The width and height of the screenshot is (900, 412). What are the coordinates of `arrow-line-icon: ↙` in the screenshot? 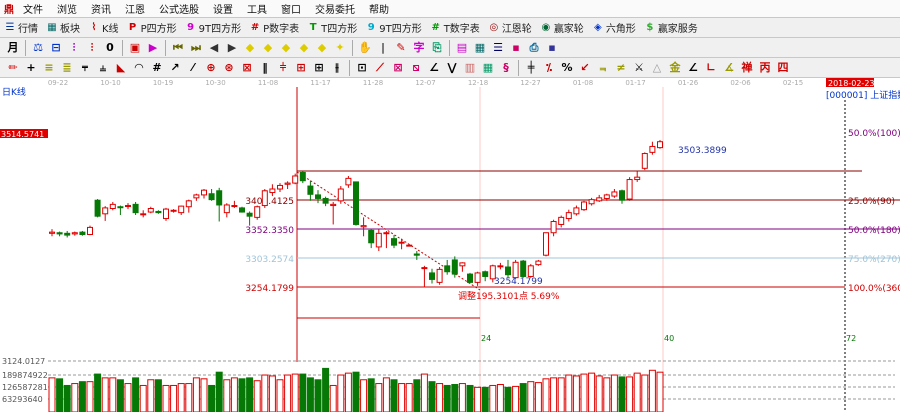 It's located at (585, 67).